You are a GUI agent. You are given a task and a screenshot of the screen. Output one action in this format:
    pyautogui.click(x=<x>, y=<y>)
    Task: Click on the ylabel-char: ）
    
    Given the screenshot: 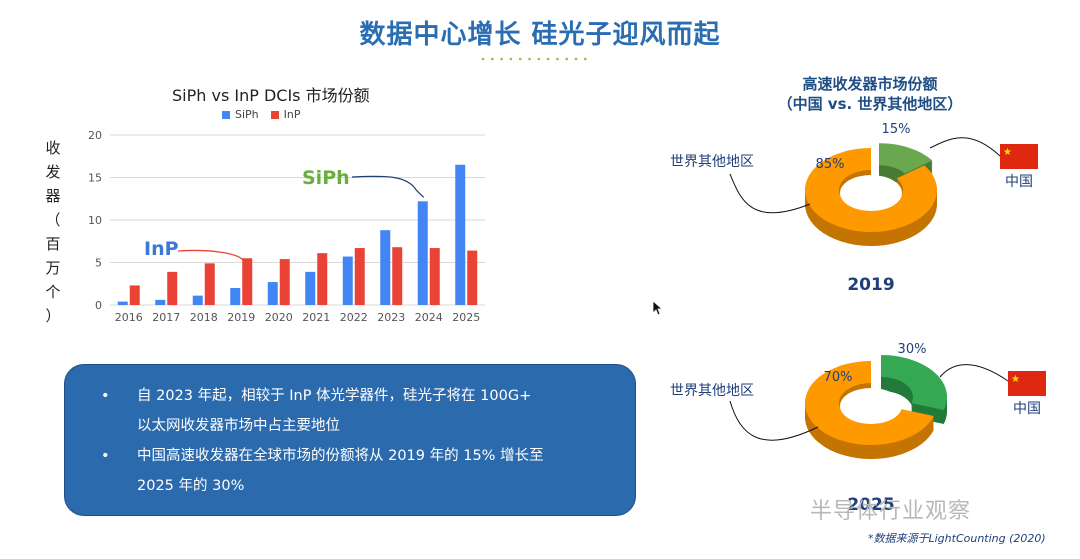 What is the action you would take?
    pyautogui.click(x=53, y=316)
    